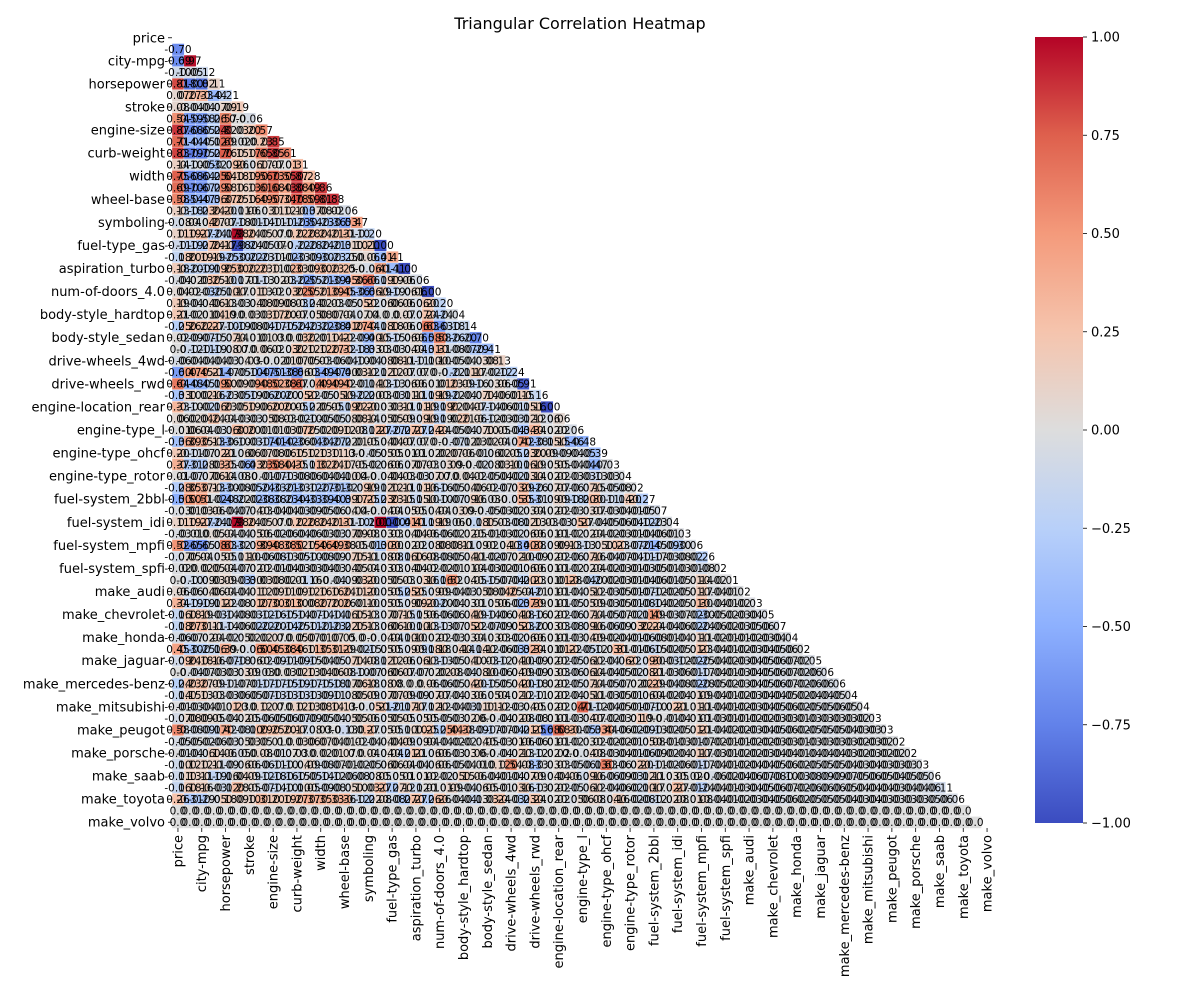 This screenshot has height=1000, width=1200. What do you see at coordinates (145, 107) in the screenshot?
I see `y-tick-label: stroke` at bounding box center [145, 107].